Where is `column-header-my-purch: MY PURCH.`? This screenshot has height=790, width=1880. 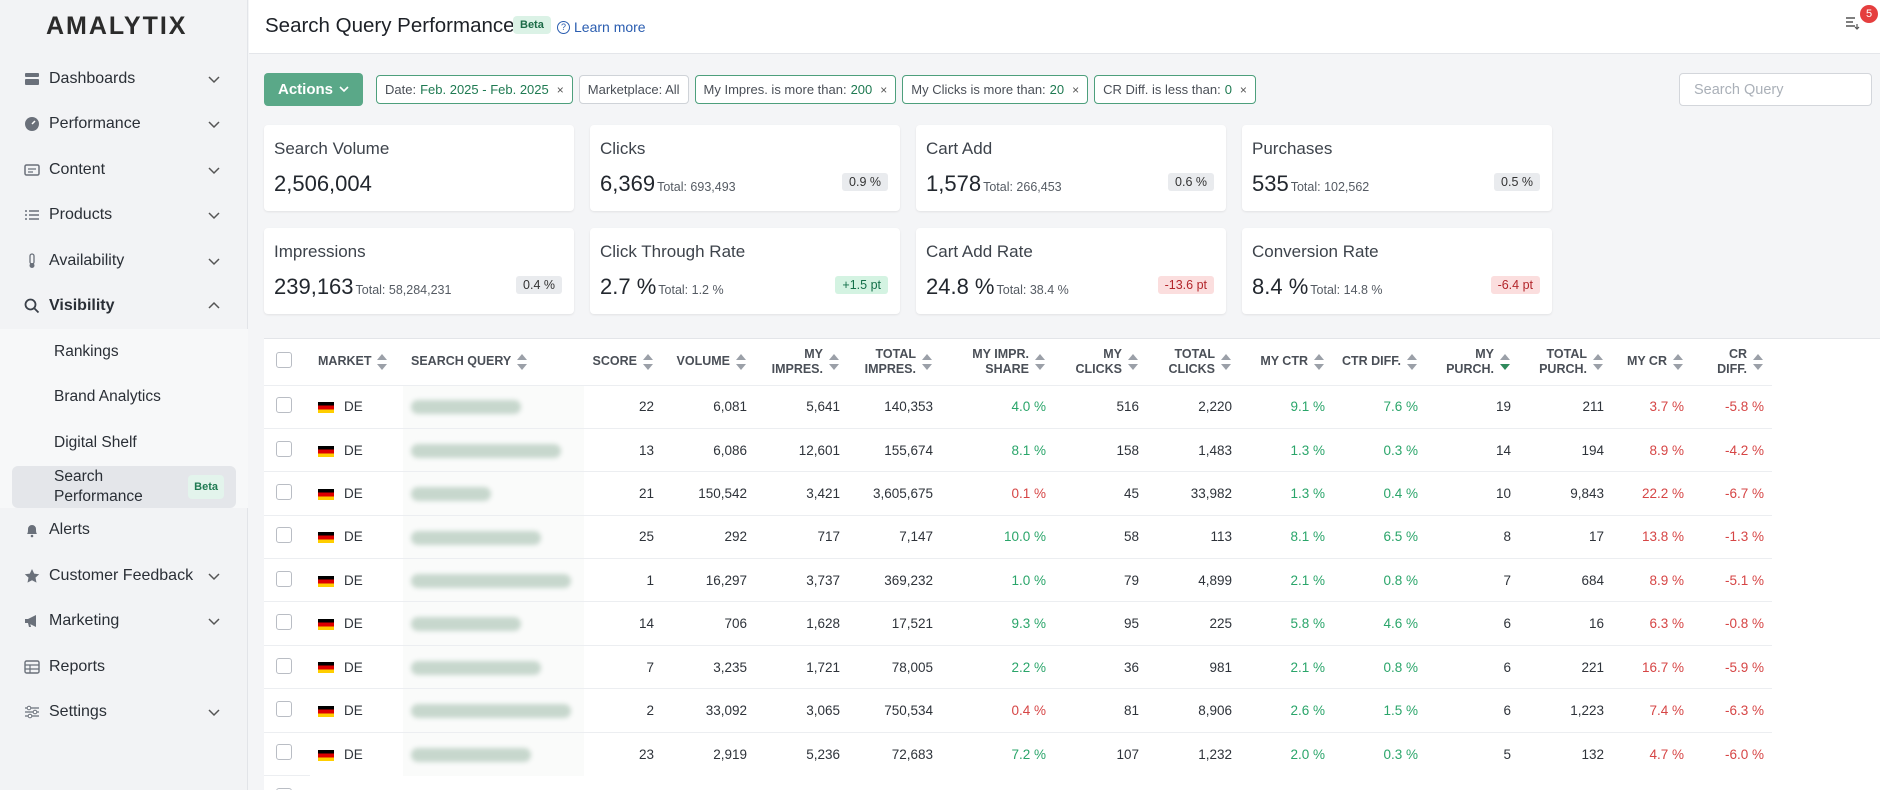
column-header-my-purch: MY PURCH. is located at coordinates (1472, 362).